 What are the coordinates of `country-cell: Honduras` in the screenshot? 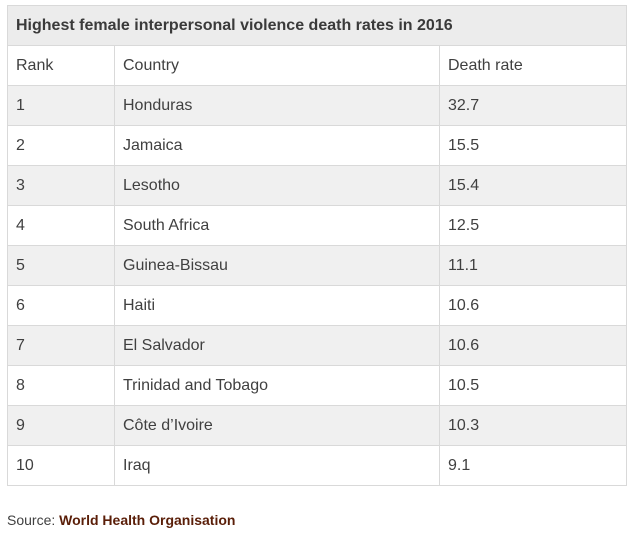 It's located at (277, 105).